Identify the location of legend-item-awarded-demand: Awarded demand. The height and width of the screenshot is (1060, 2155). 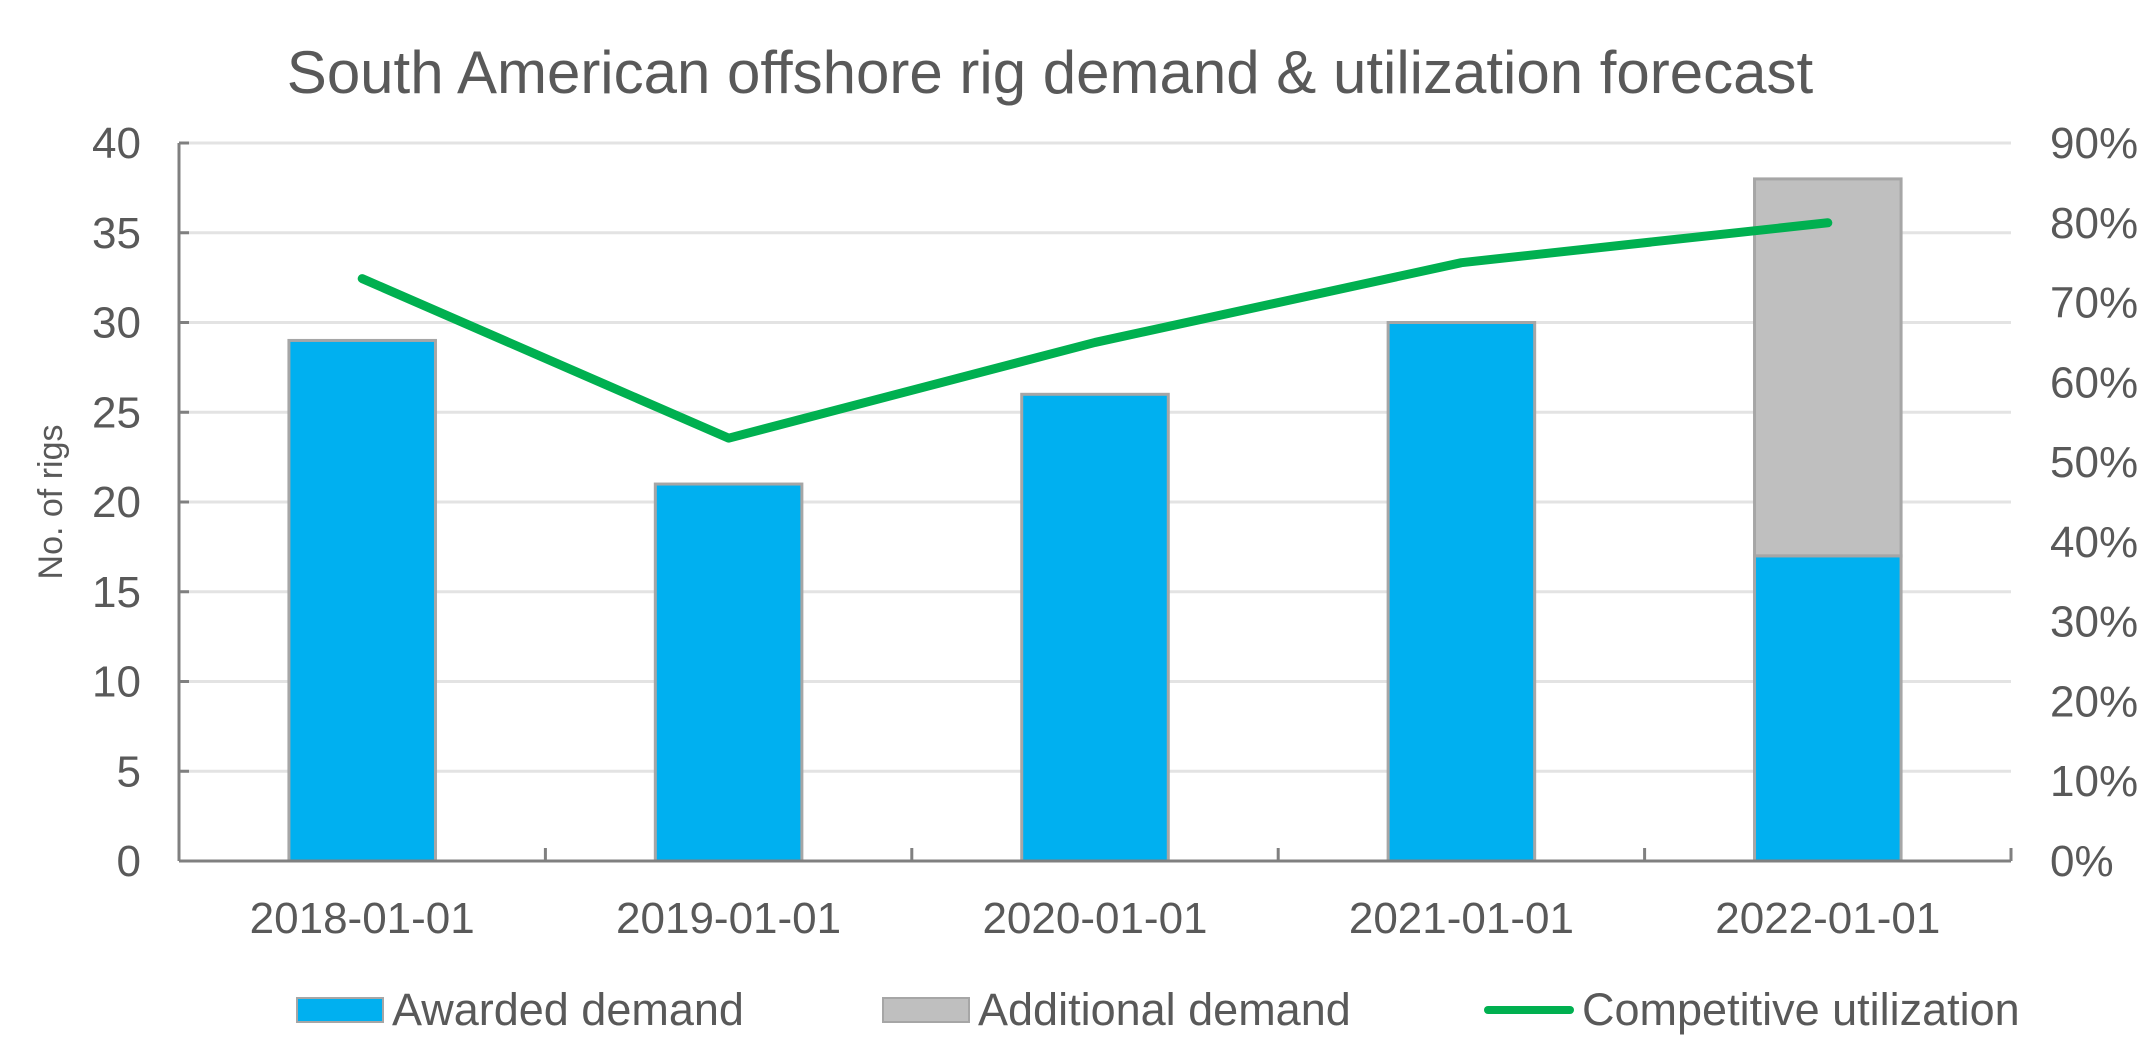
(520, 1010).